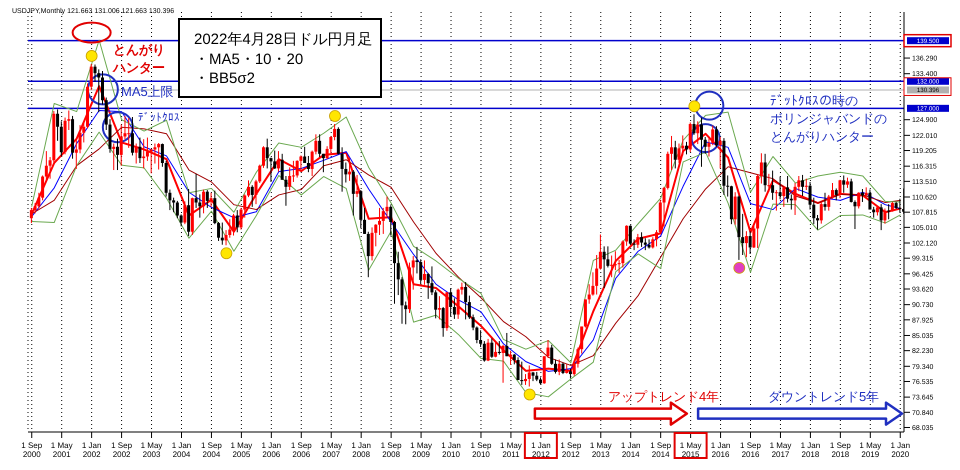 The height and width of the screenshot is (470, 960). I want to click on x-tick-label: 1 Sep 2016, so click(751, 450).